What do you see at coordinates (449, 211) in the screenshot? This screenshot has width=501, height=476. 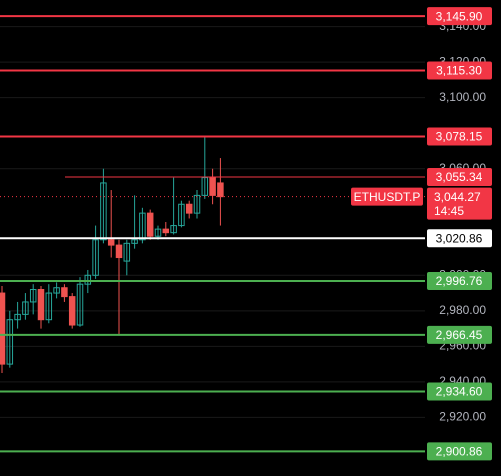 I see `countdown-label: 14:45` at bounding box center [449, 211].